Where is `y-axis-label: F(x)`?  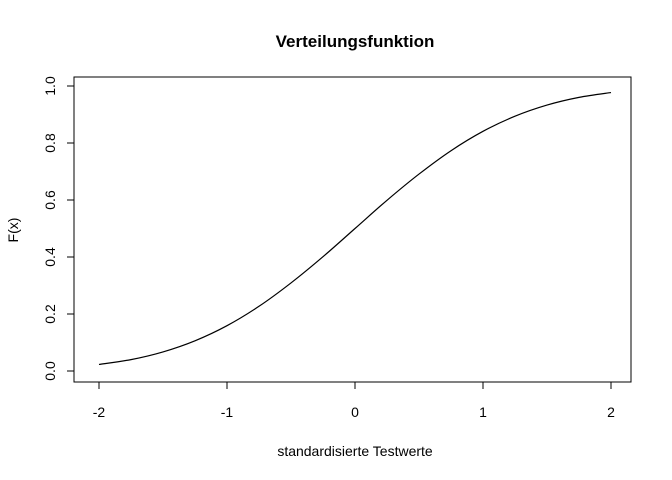
y-axis-label: F(x) is located at coordinates (13, 230).